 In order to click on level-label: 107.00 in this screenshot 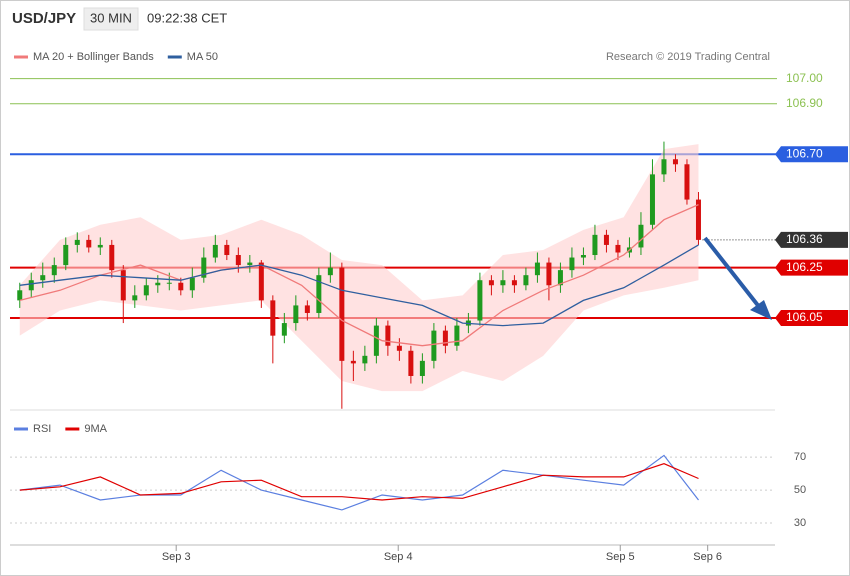, I will do `click(804, 78)`.